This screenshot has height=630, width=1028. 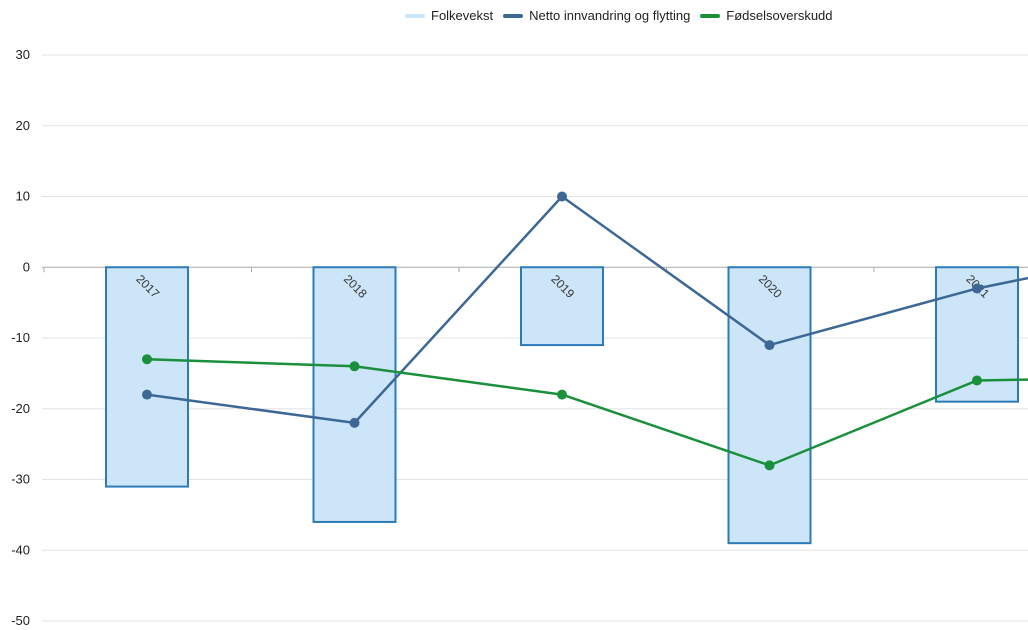 What do you see at coordinates (415, 15) in the screenshot?
I see `legend-swatch-folkevekst` at bounding box center [415, 15].